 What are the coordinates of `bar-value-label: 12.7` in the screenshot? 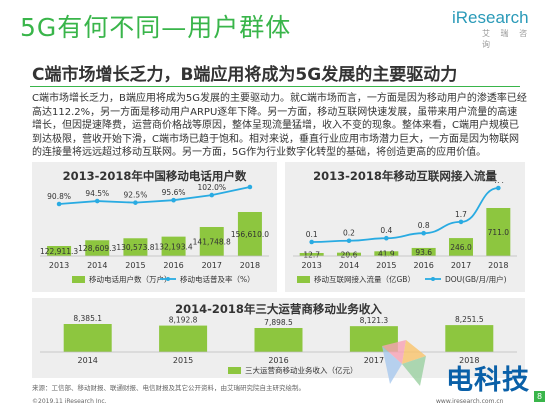 It's located at (311, 255).